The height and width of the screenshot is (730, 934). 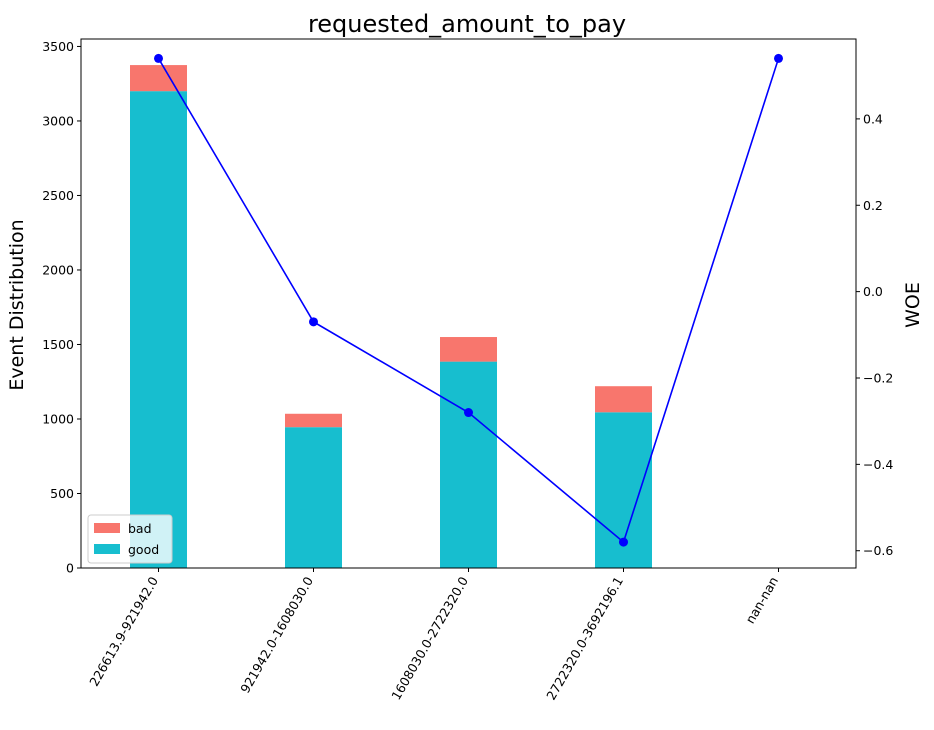 What do you see at coordinates (58, 418) in the screenshot?
I see `y-tick-label-2: 1000` at bounding box center [58, 418].